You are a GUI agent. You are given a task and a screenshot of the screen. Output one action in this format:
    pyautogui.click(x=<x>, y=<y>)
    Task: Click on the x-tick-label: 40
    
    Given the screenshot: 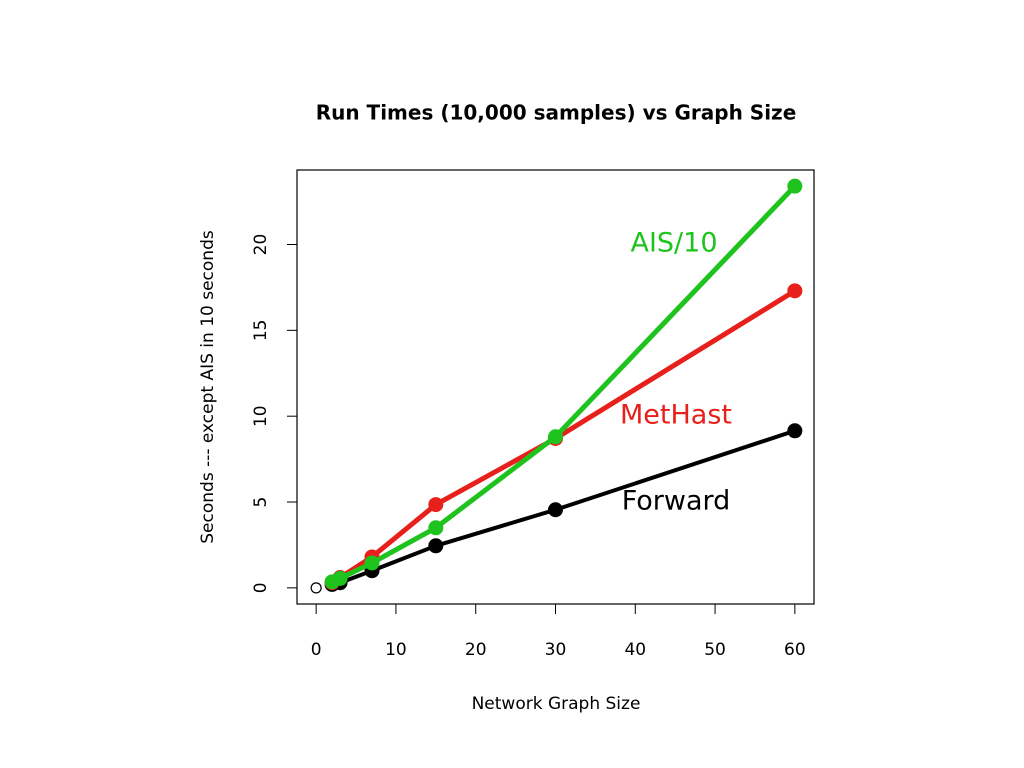 What is the action you would take?
    pyautogui.click(x=635, y=650)
    